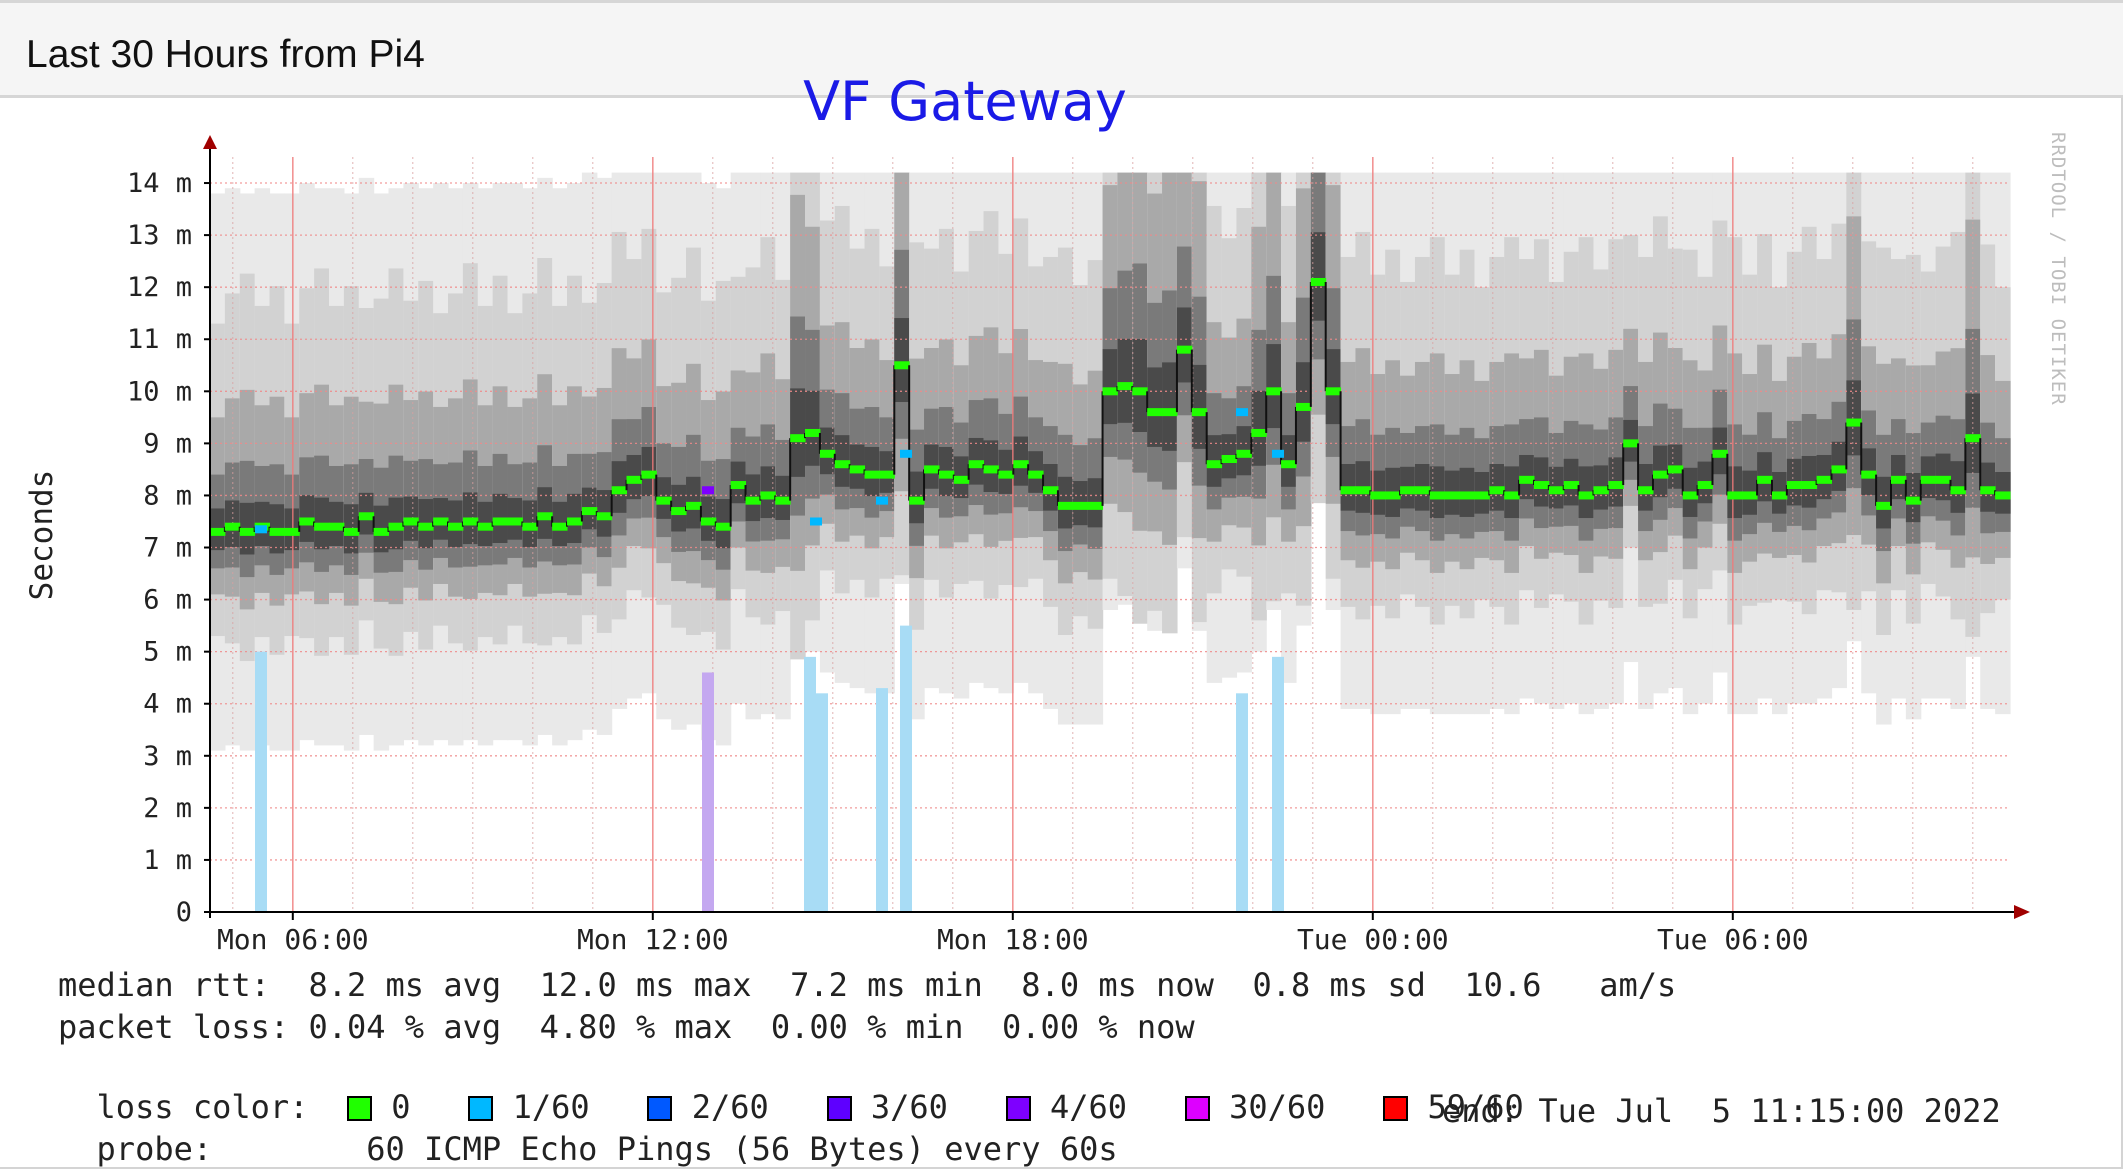  Describe the element at coordinates (167, 443) in the screenshot. I see `y-tick-label: 9 m` at that location.